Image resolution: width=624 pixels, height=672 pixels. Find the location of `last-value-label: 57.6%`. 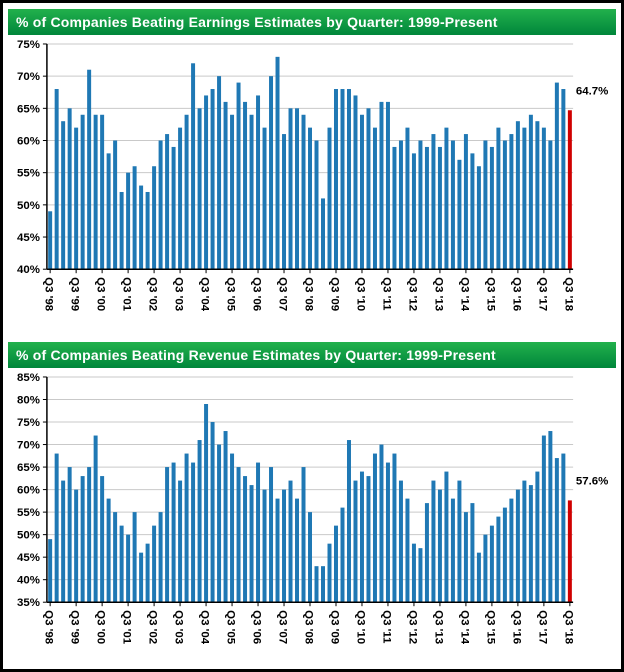

last-value-label: 57.6% is located at coordinates (592, 481).